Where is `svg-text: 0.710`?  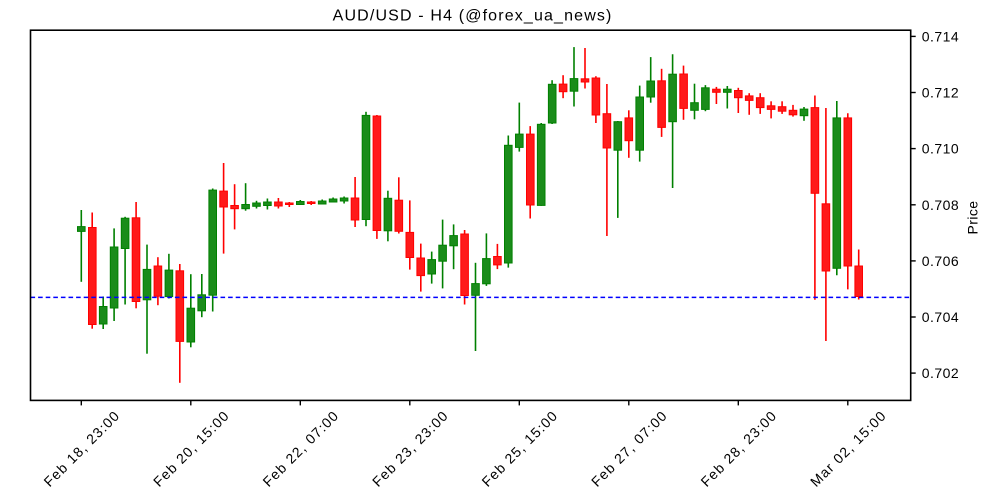
svg-text: 0.710 is located at coordinates (941, 149).